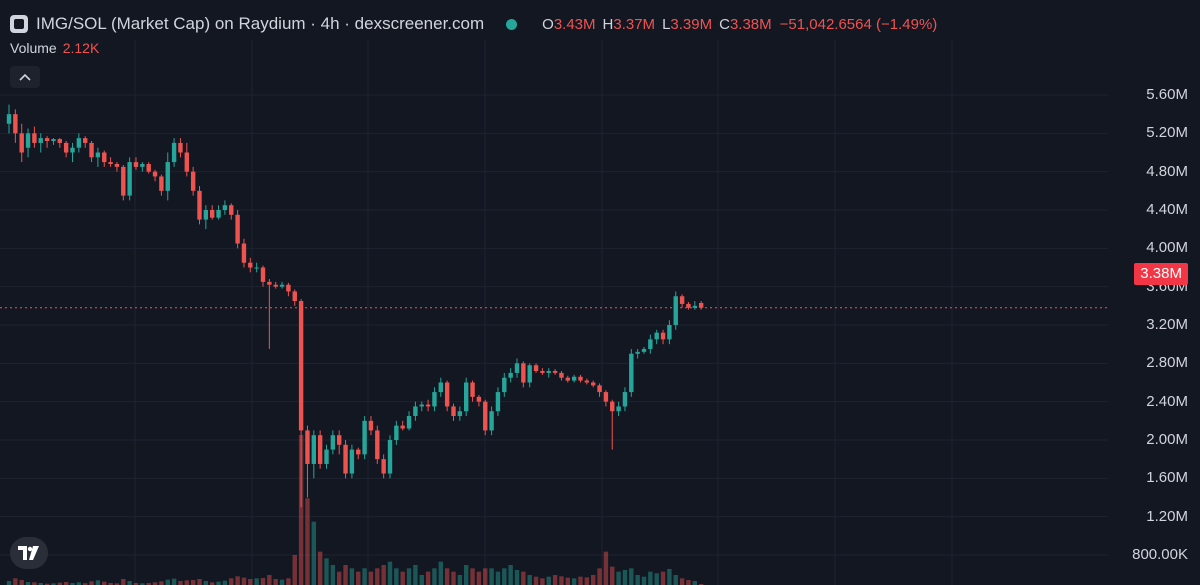  I want to click on y-tick-label: 2.80M, so click(1167, 363).